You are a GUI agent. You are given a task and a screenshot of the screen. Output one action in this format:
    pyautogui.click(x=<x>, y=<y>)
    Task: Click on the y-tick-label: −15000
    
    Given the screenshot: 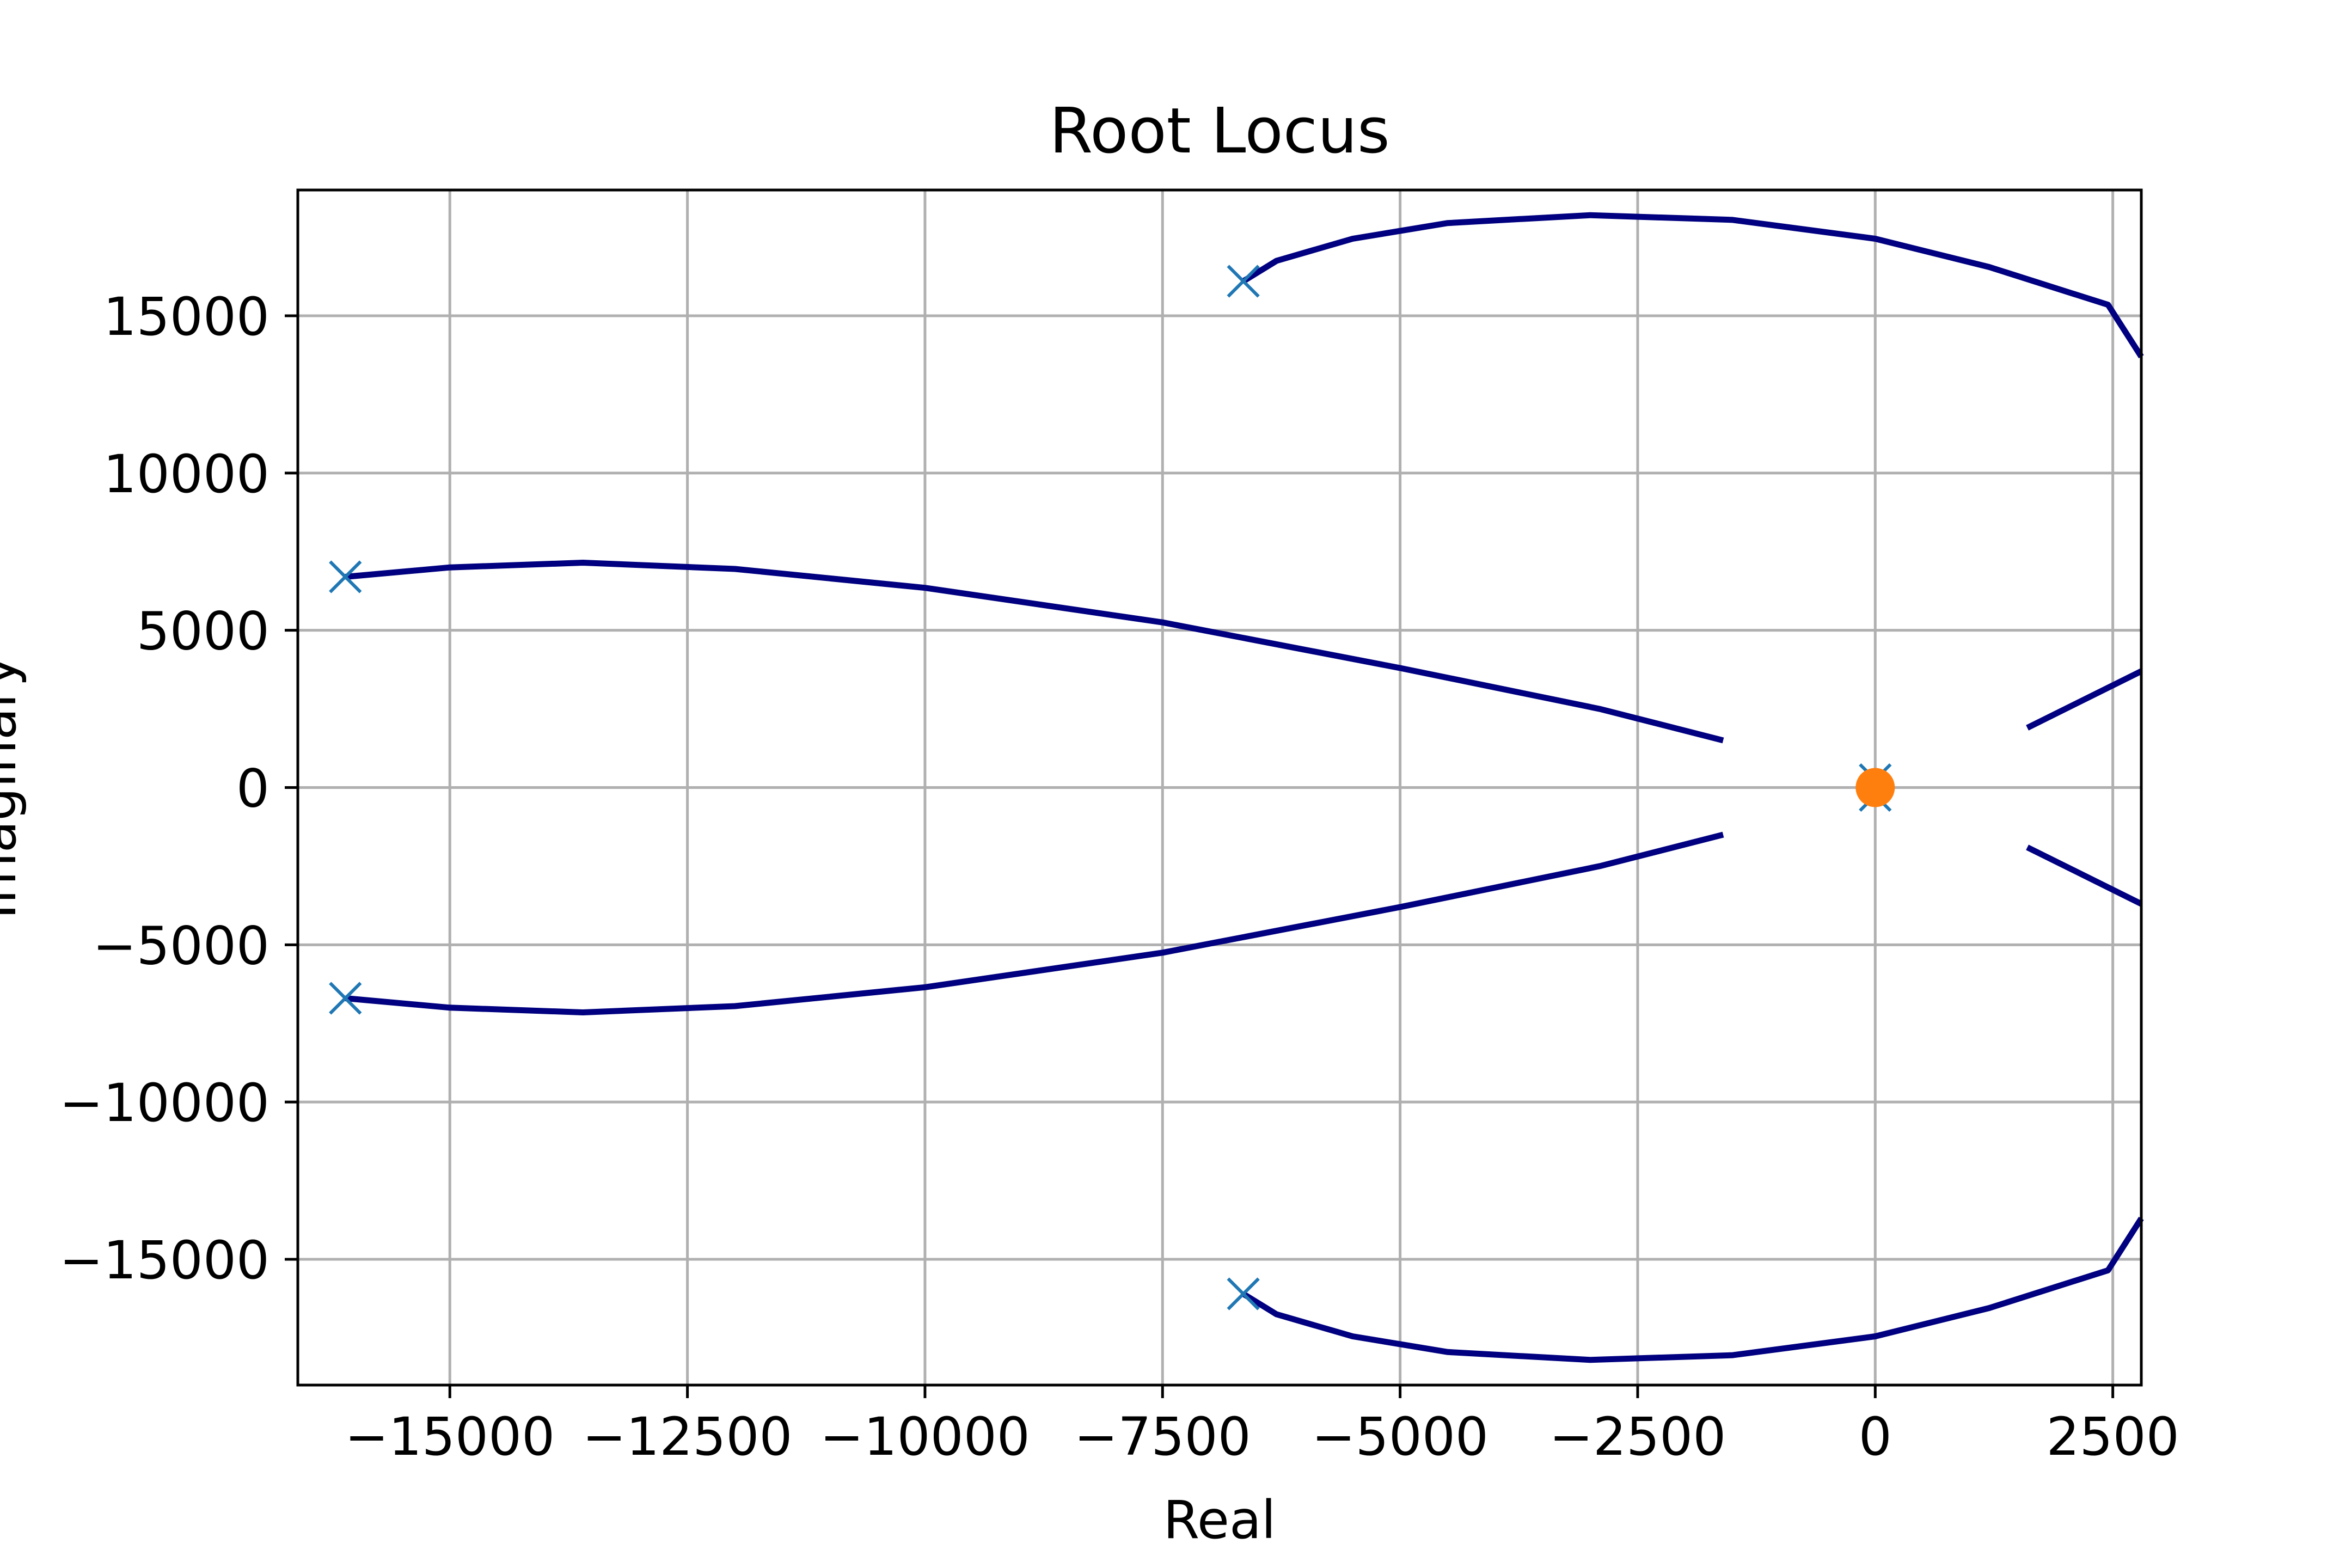 What is the action you would take?
    pyautogui.click(x=164, y=1260)
    